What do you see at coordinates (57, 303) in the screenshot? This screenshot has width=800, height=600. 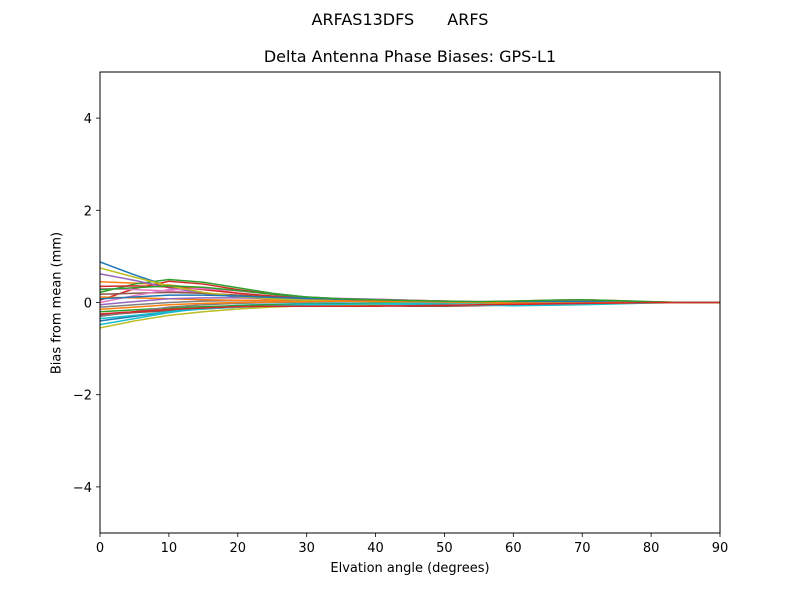 I see `y-axis-label: Bias from mean (mm)` at bounding box center [57, 303].